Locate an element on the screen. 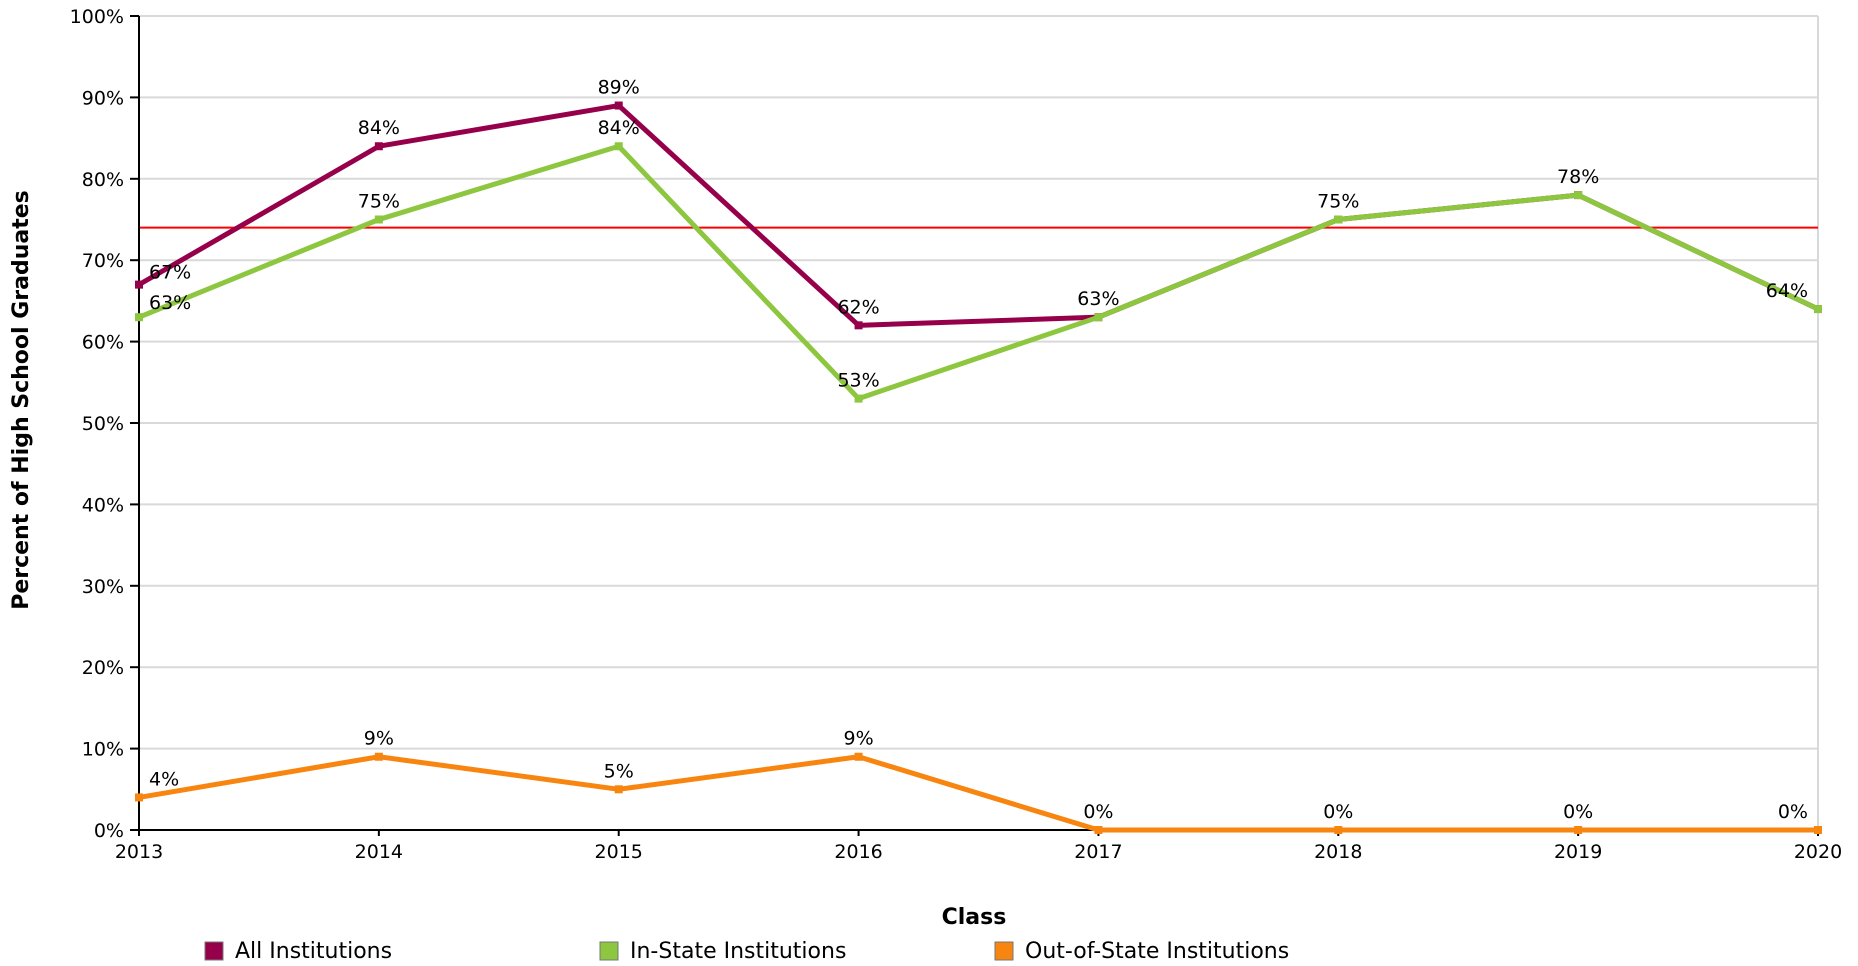 The height and width of the screenshot is (966, 1858). legend-item: In-State Institutions is located at coordinates (722, 951).